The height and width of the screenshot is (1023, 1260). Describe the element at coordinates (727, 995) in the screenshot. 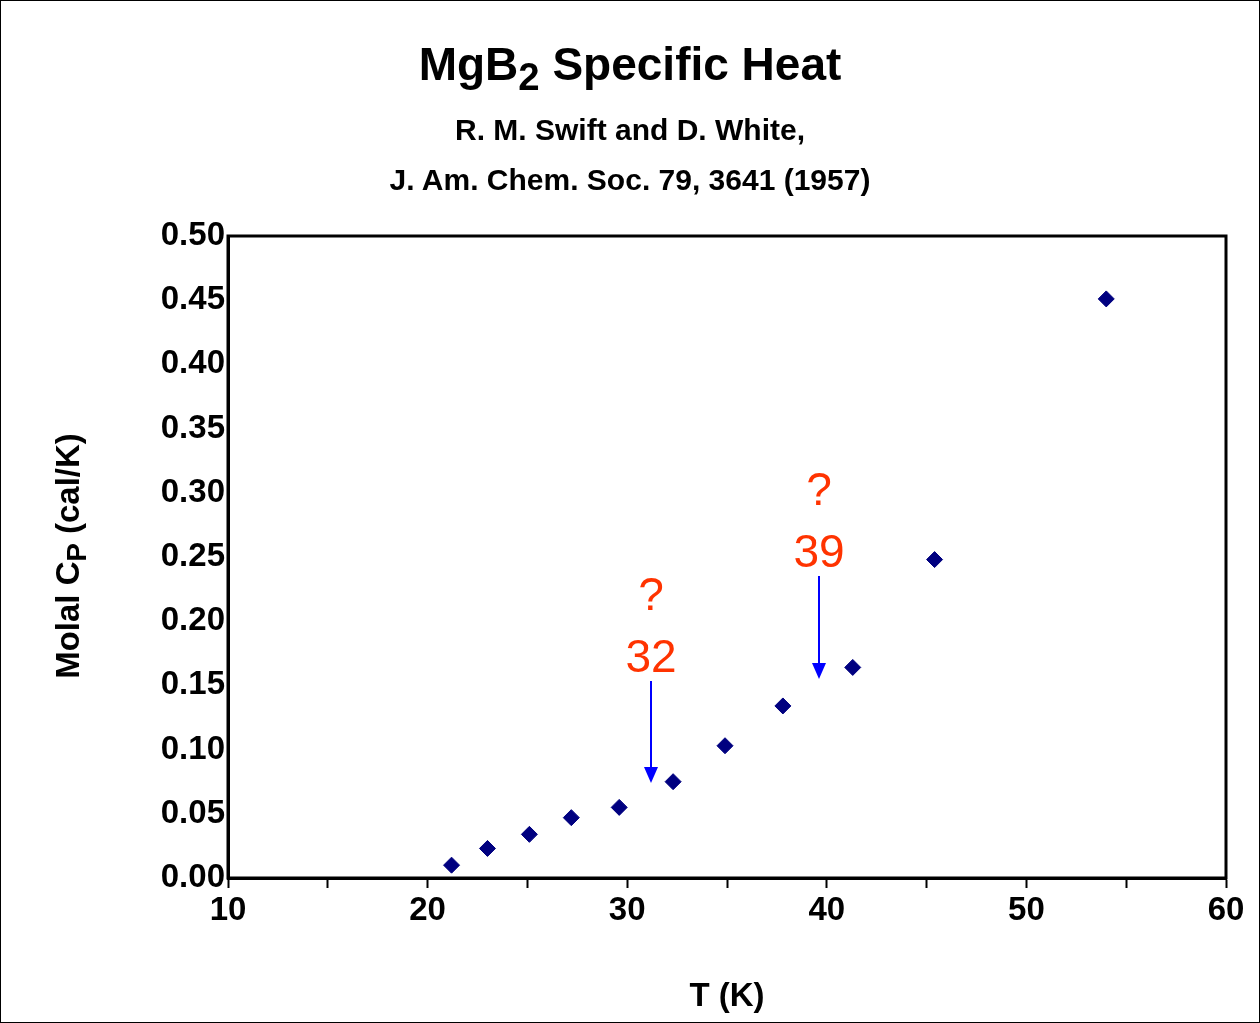

I see `x-axis-title: T (K)` at that location.